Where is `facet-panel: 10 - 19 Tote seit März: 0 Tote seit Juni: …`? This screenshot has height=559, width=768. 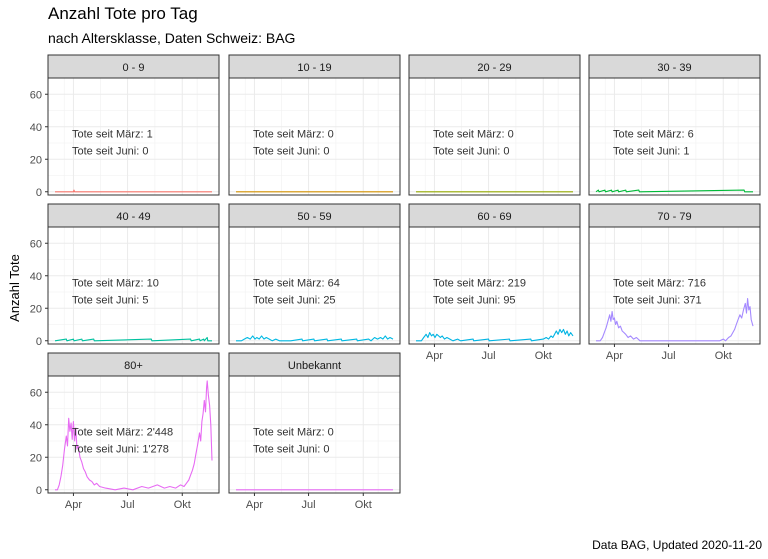 facet-panel: 10 - 19 Tote seit März: 0 Tote seit Juni: … is located at coordinates (314, 125).